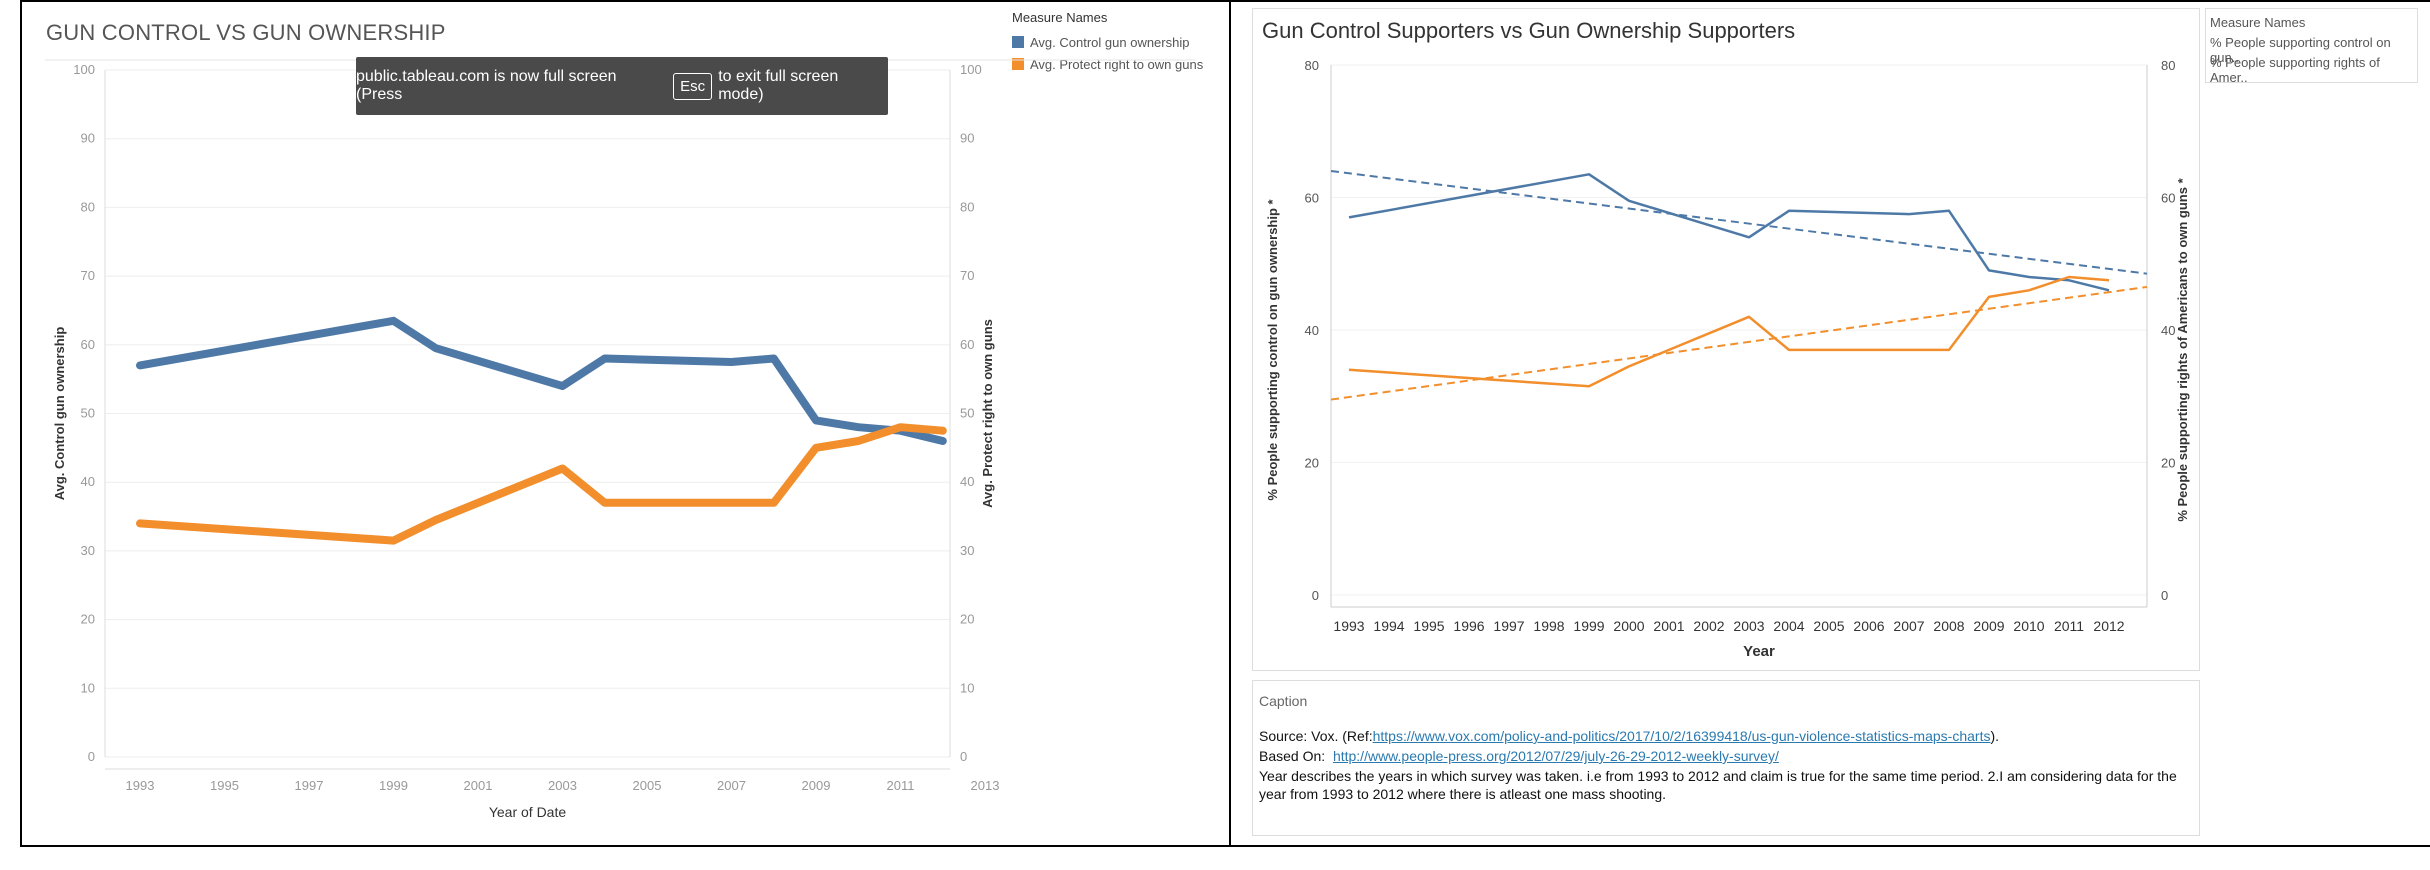 The image size is (2430, 870). What do you see at coordinates (2300, 50) in the screenshot?
I see `legend-label: % People supporting control on gun..` at bounding box center [2300, 50].